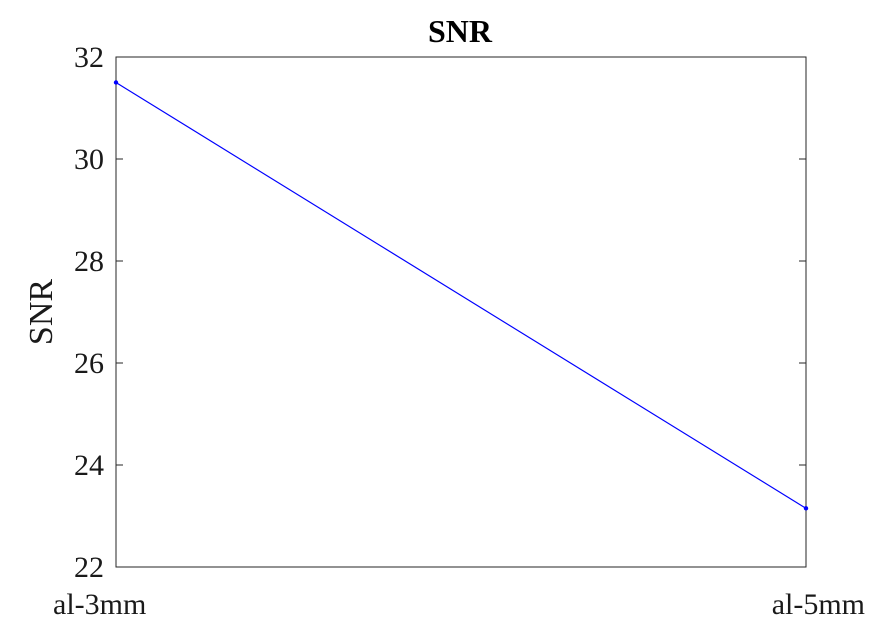 The image size is (891, 638). What do you see at coordinates (41, 312) in the screenshot?
I see `y-axis-label: SNR` at bounding box center [41, 312].